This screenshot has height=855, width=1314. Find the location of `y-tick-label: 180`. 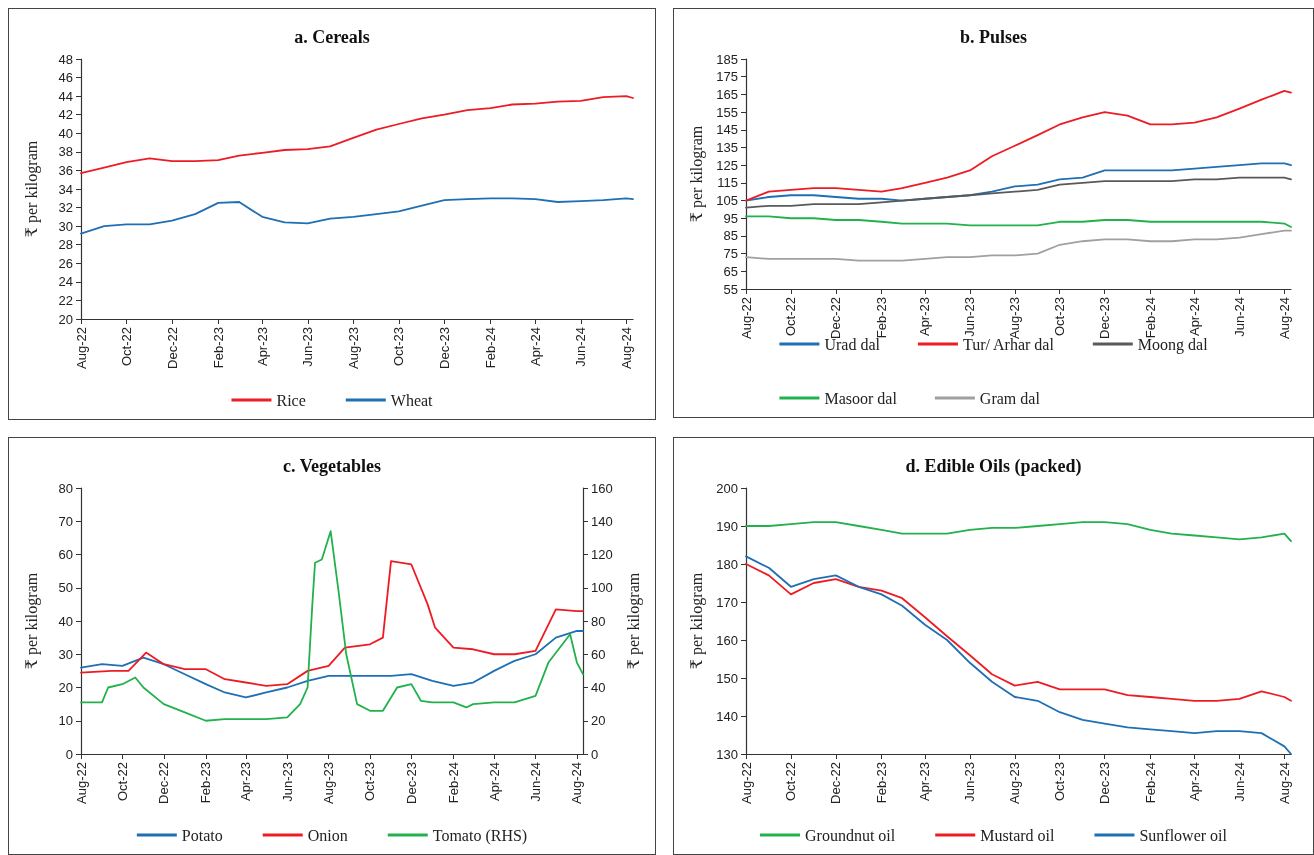

y-tick-label: 180 is located at coordinates (727, 564).